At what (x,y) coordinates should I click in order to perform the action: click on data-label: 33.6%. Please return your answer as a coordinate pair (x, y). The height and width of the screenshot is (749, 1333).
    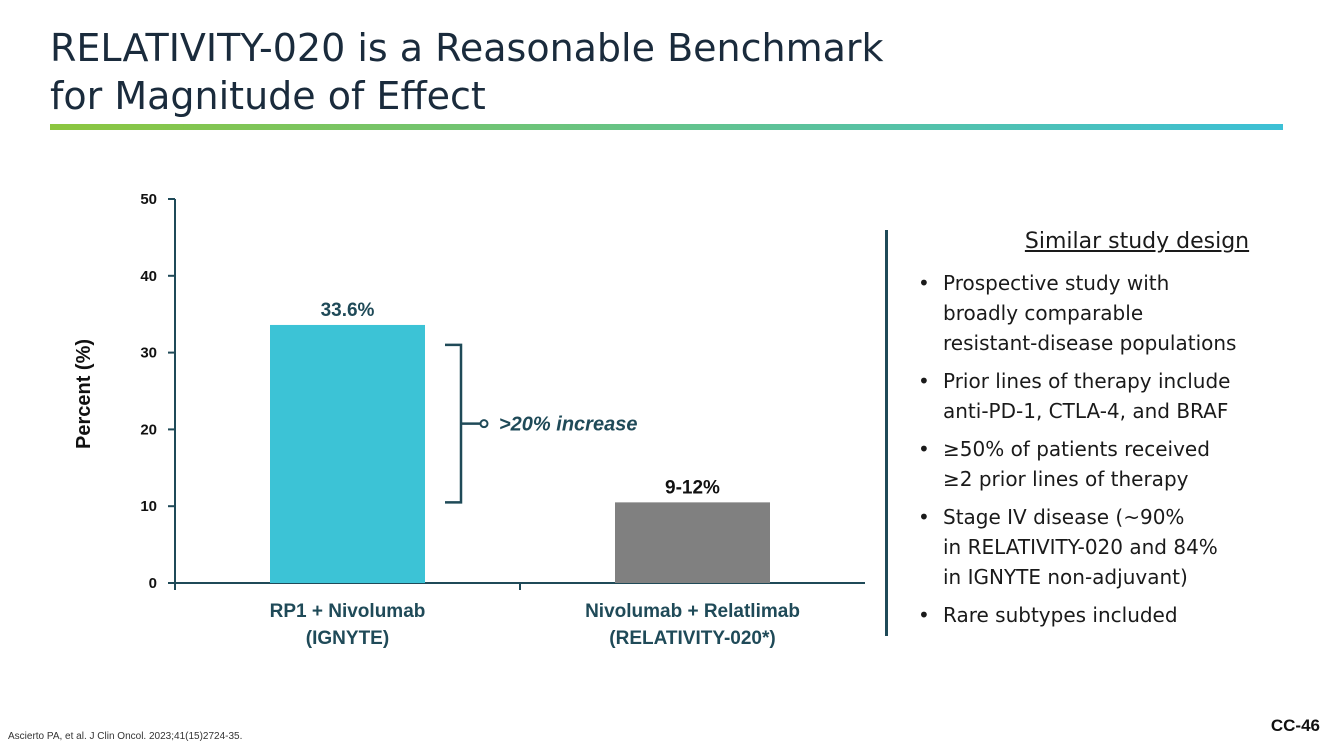
    Looking at the image, I should click on (348, 310).